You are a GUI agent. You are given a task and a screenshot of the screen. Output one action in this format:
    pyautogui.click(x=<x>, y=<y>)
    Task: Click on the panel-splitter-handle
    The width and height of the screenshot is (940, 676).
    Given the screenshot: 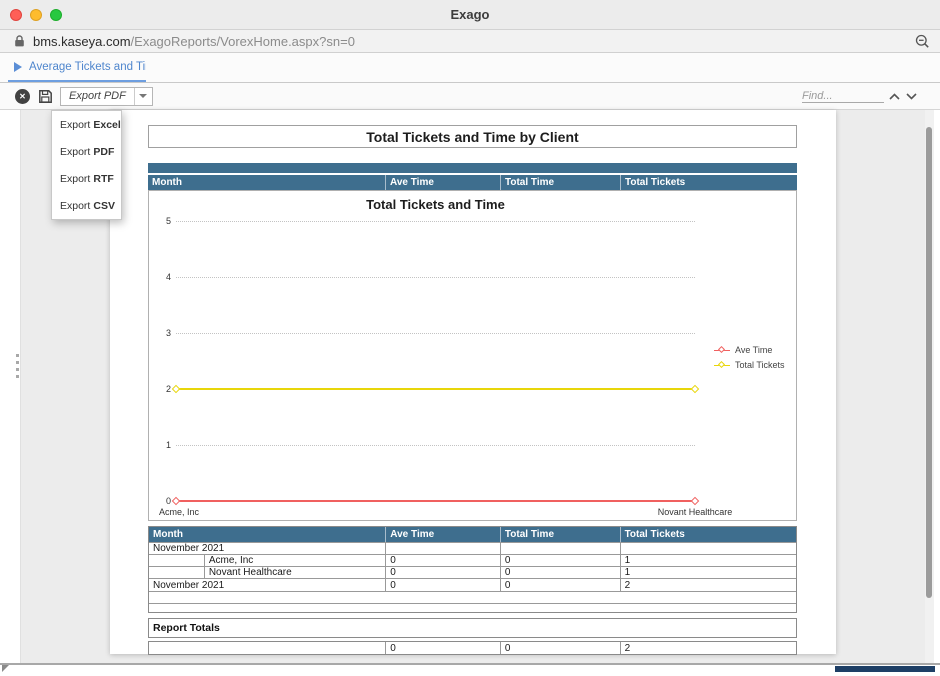 What is the action you would take?
    pyautogui.click(x=17, y=366)
    